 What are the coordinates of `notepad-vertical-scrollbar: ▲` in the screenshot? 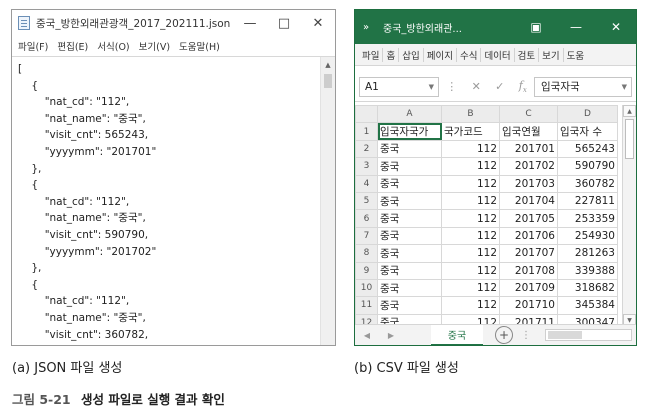 It's located at (327, 201).